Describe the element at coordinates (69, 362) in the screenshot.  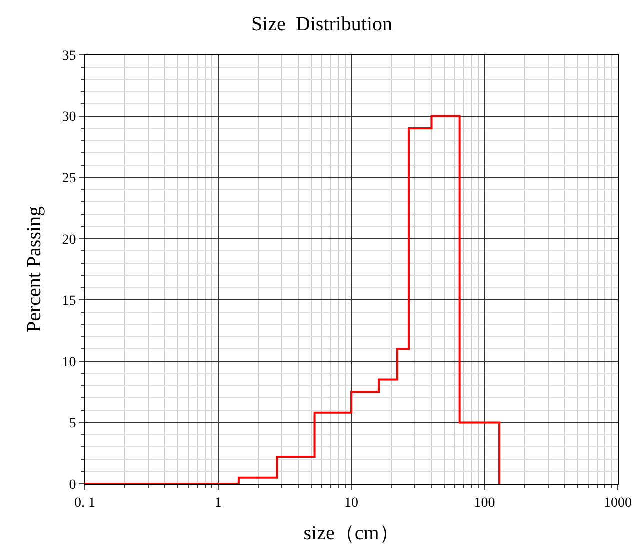
I see `y-tick-label: 10` at that location.